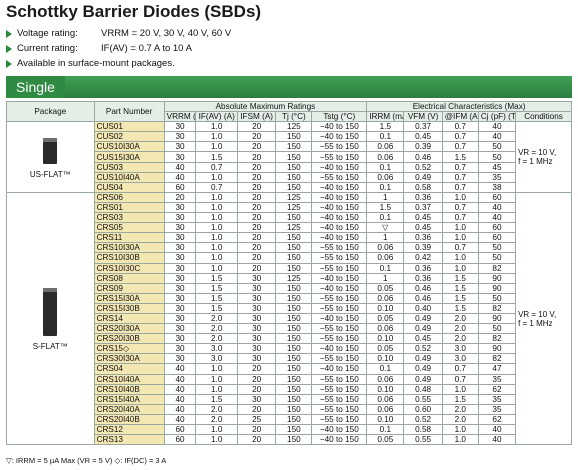  Describe the element at coordinates (497, 318) in the screenshot. I see `value-cell: 90` at that location.